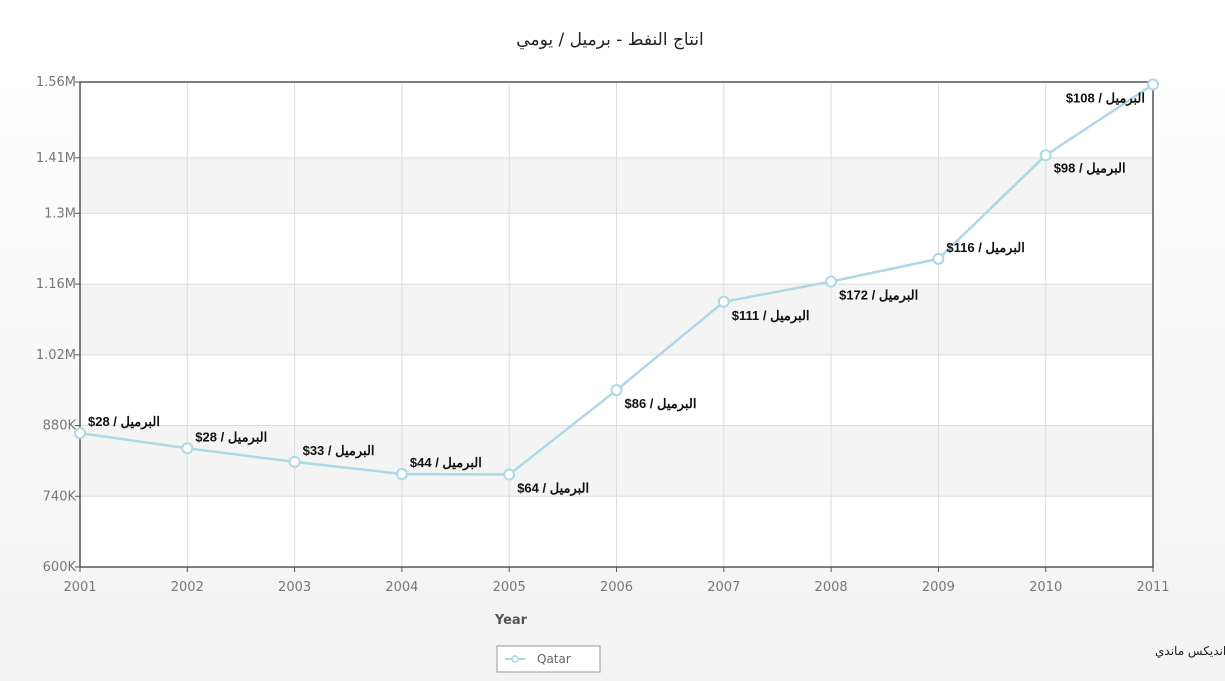  What do you see at coordinates (723, 587) in the screenshot?
I see `x-tick-label: 2007` at bounding box center [723, 587].